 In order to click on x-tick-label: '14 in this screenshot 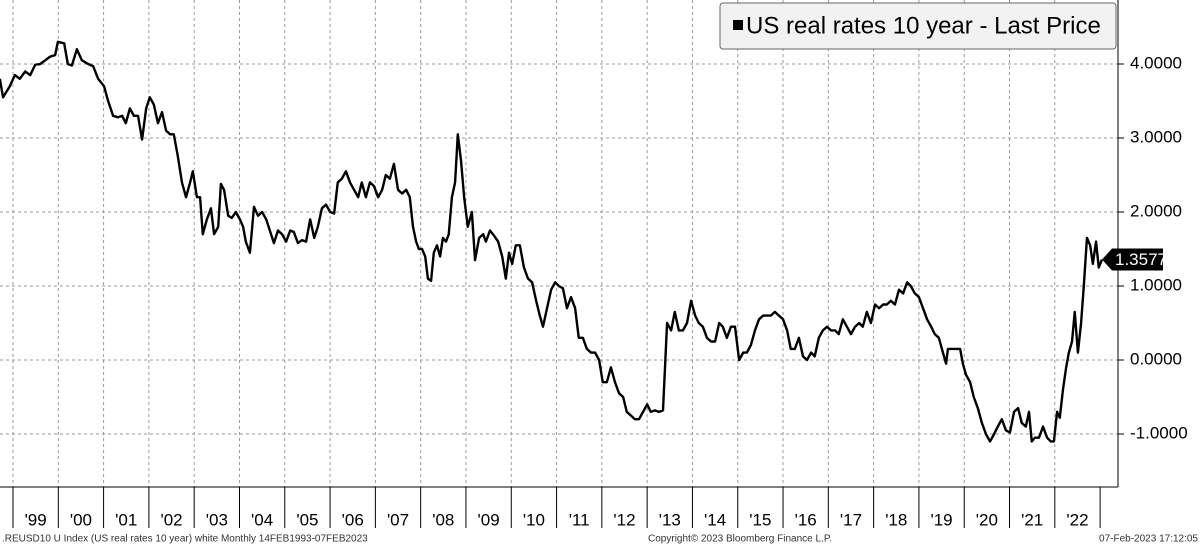, I will do `click(715, 519)`.